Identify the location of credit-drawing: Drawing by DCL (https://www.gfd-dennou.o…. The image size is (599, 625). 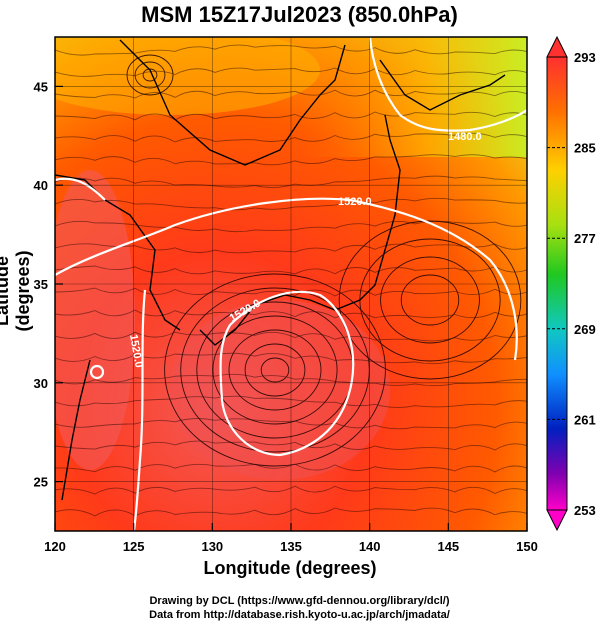
(299, 601).